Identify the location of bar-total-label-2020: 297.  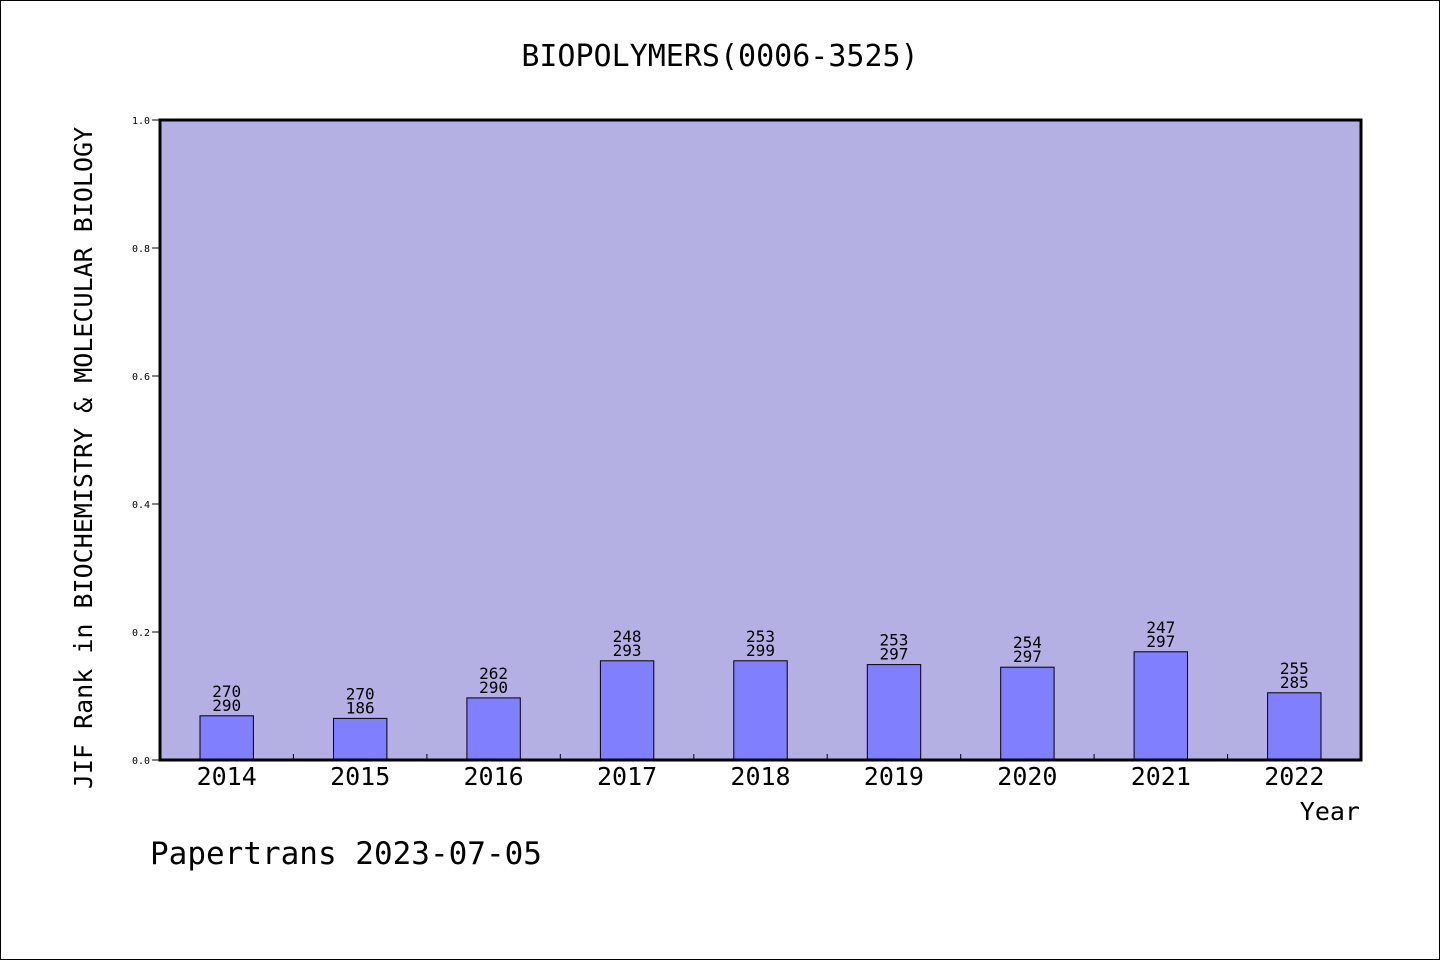
(1027, 656).